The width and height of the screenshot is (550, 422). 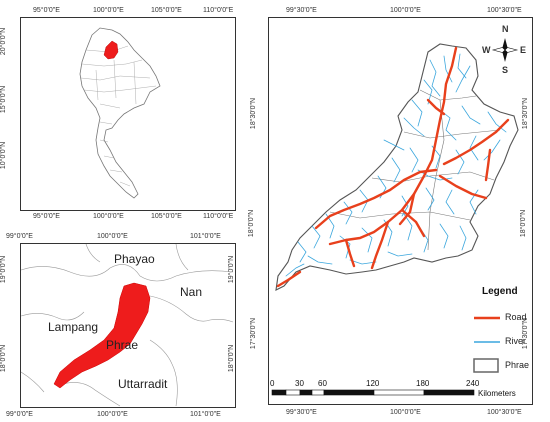 What do you see at coordinates (143, 384) in the screenshot?
I see `label-uttarradit: Uttarradit` at bounding box center [143, 384].